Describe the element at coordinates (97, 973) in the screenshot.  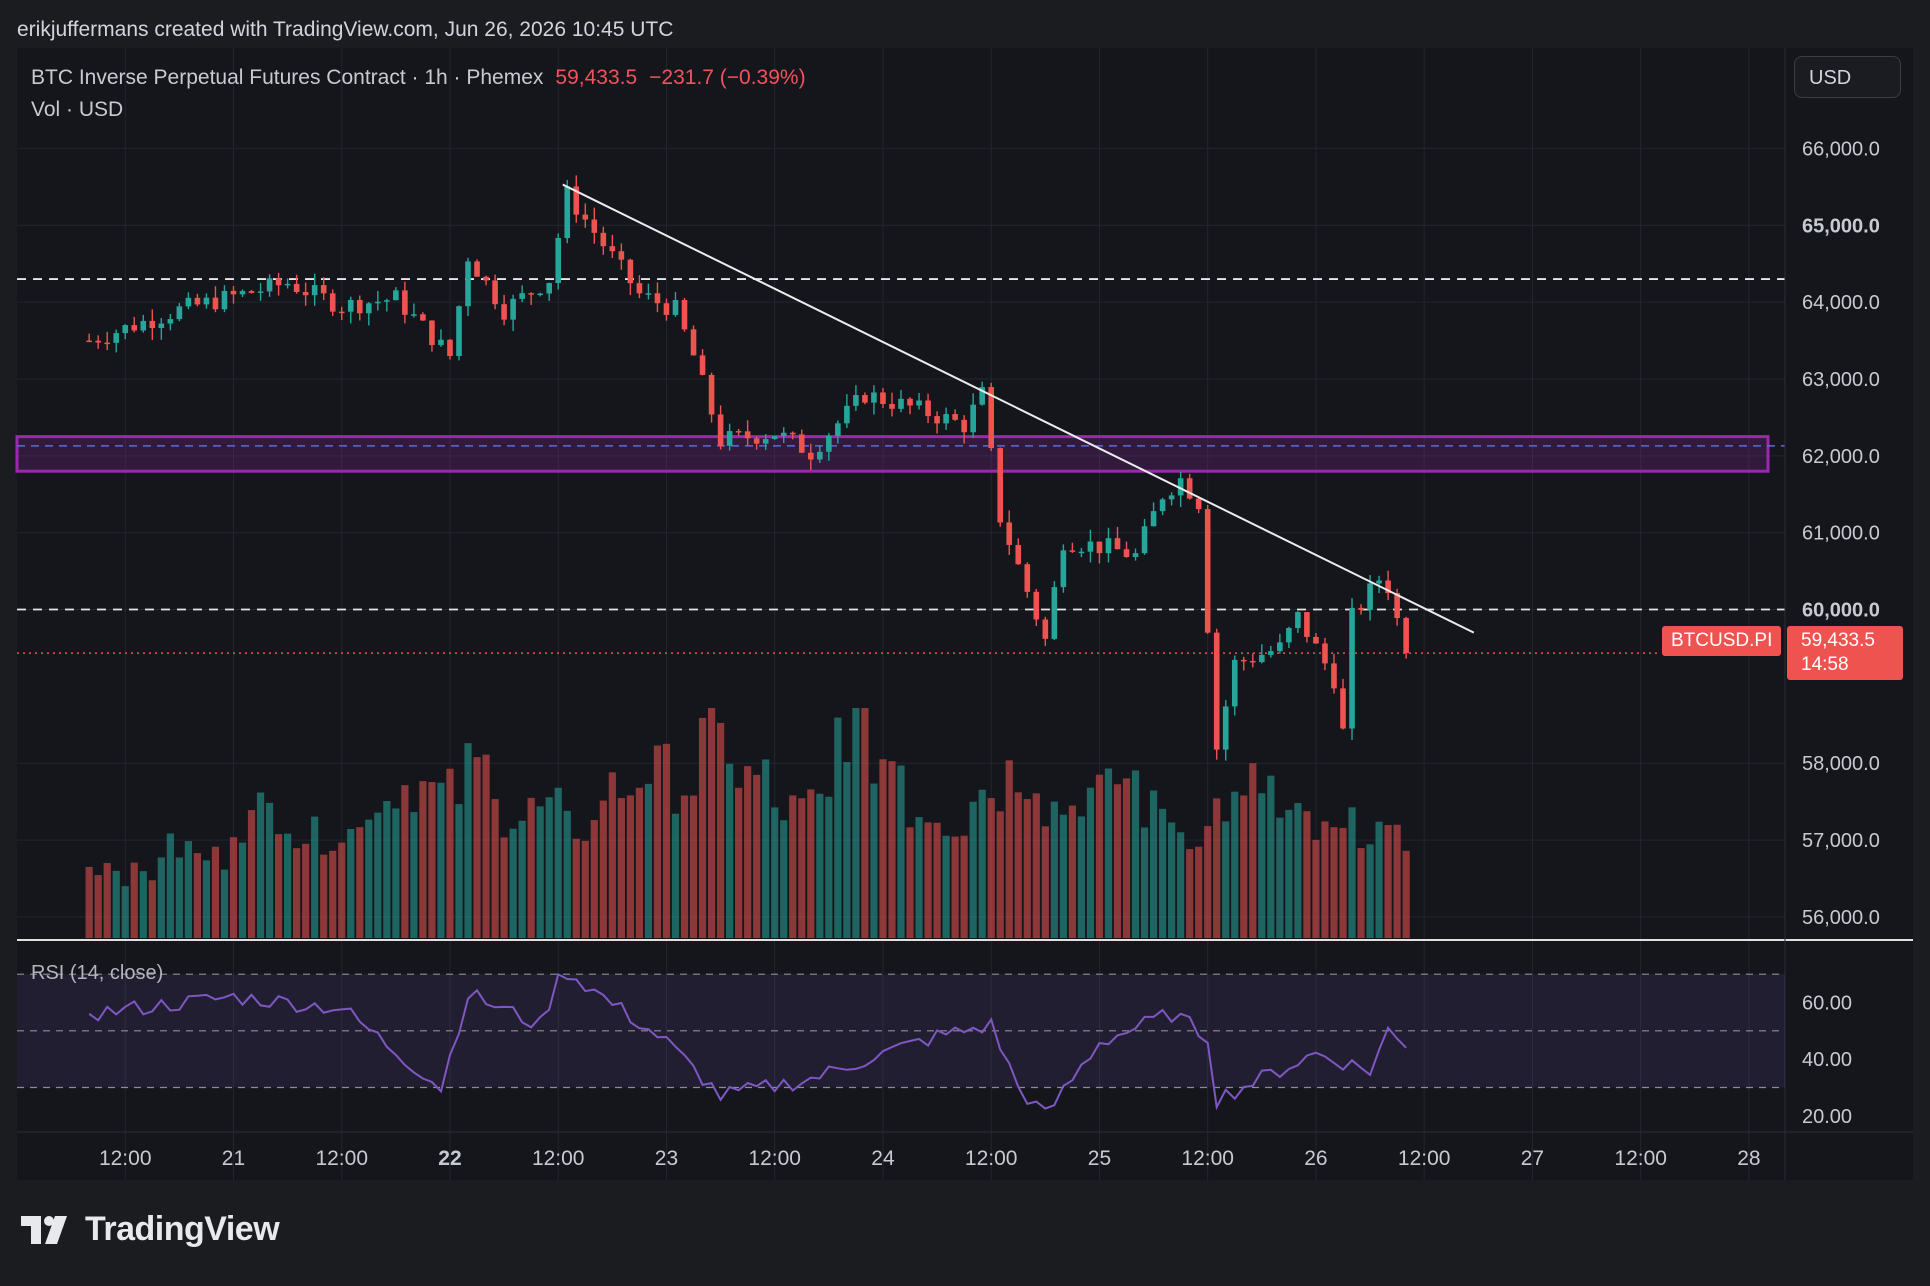
I see `rsi-label: RSI (14, close)` at that location.